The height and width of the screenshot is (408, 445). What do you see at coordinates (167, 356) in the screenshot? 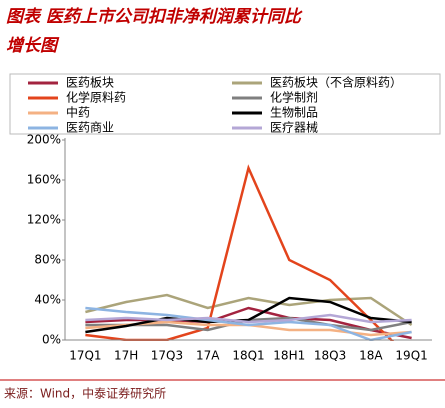
I see `x-tick-label: 17Q3` at bounding box center [167, 356].